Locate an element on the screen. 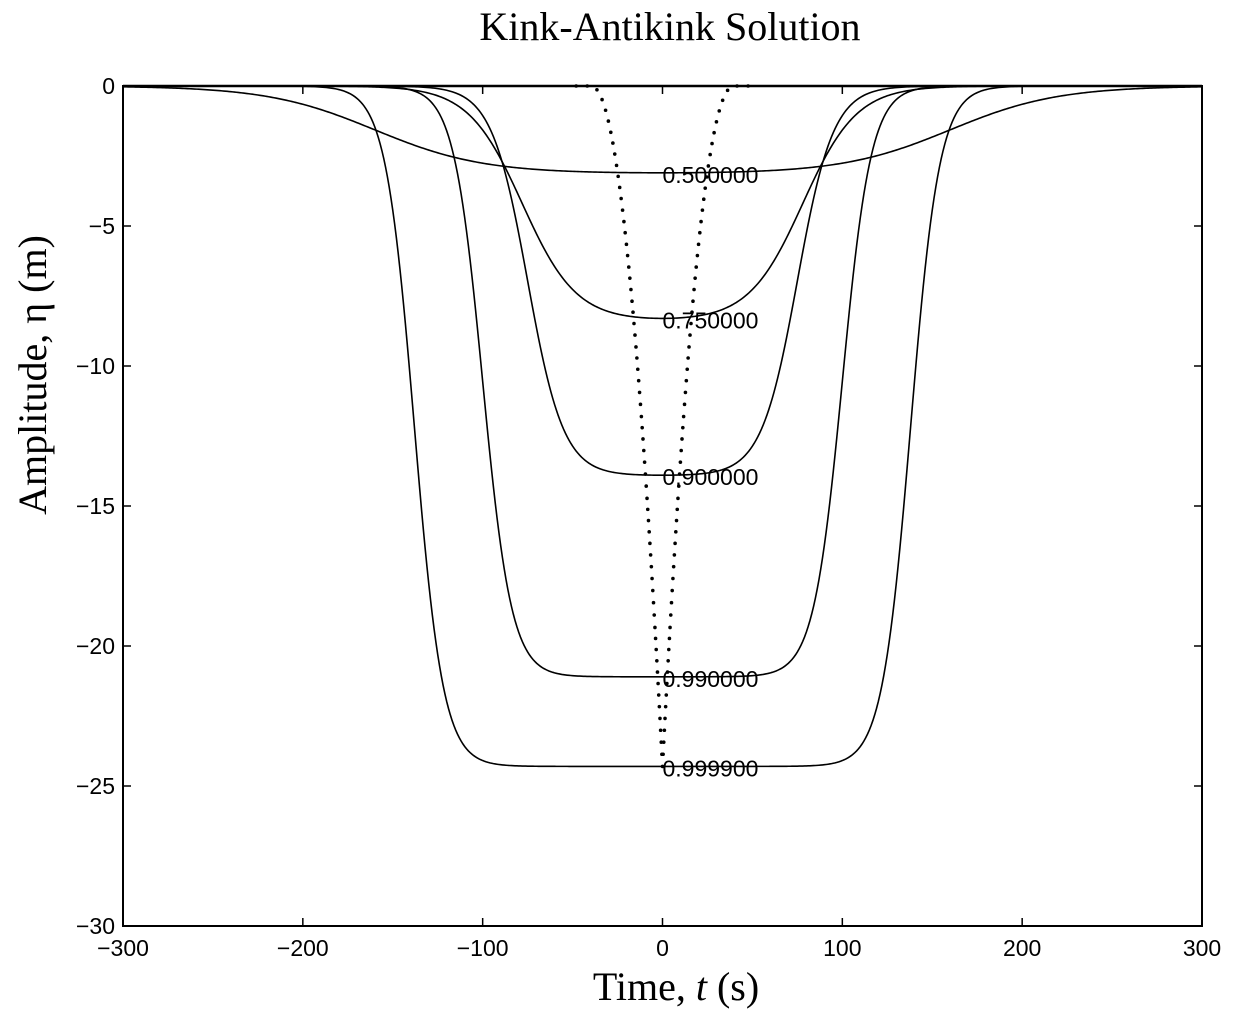 Image resolution: width=1243 pixels, height=1009 pixels. y-tick-label: −30 is located at coordinates (95, 926).